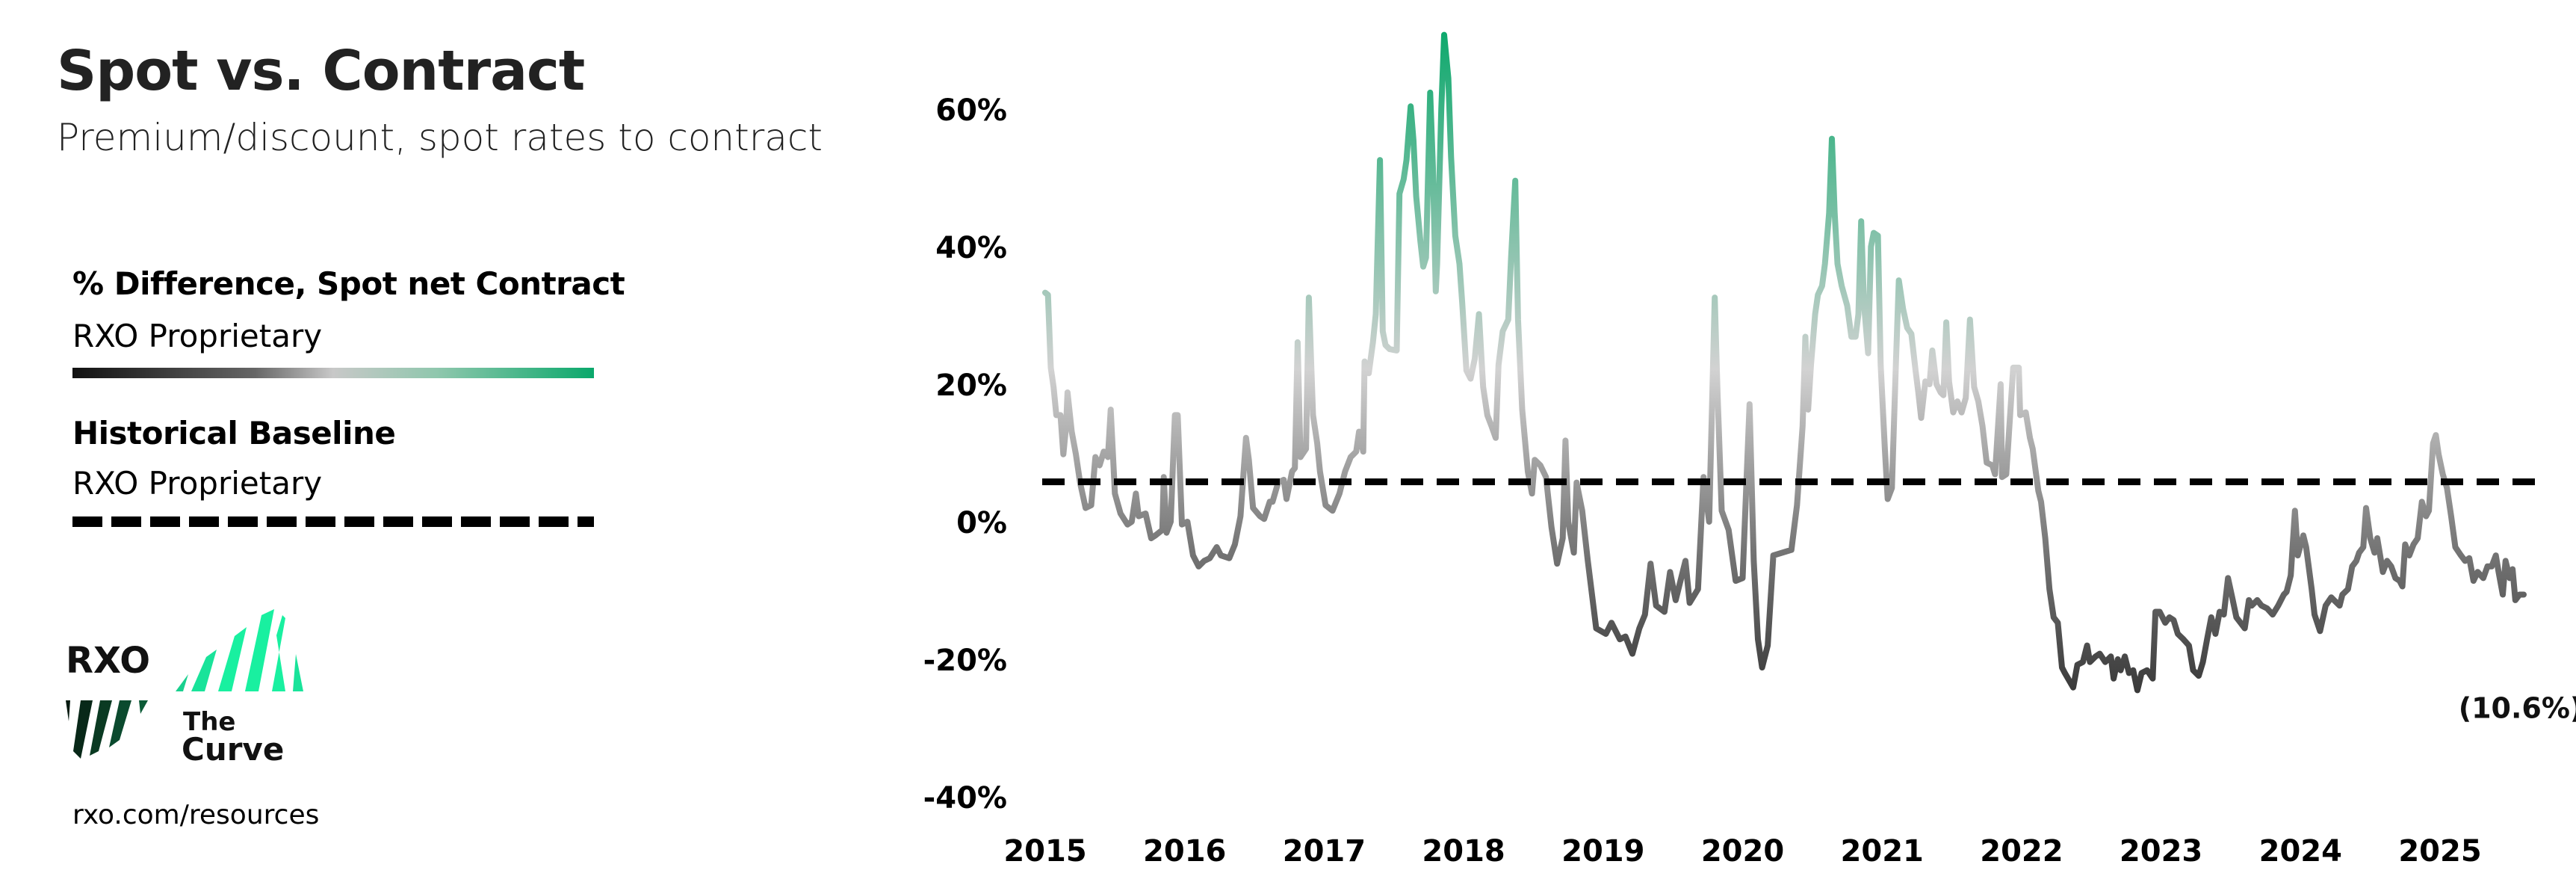 The image size is (2576, 879). What do you see at coordinates (440, 137) in the screenshot?
I see `chart-subtitle: Premium/discount, spot rates to contract` at bounding box center [440, 137].